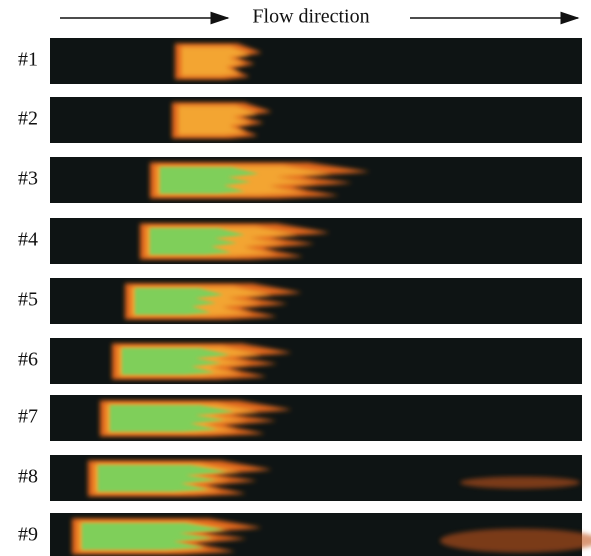  Describe the element at coordinates (28, 119) in the screenshot. I see `row-label: #2` at that location.